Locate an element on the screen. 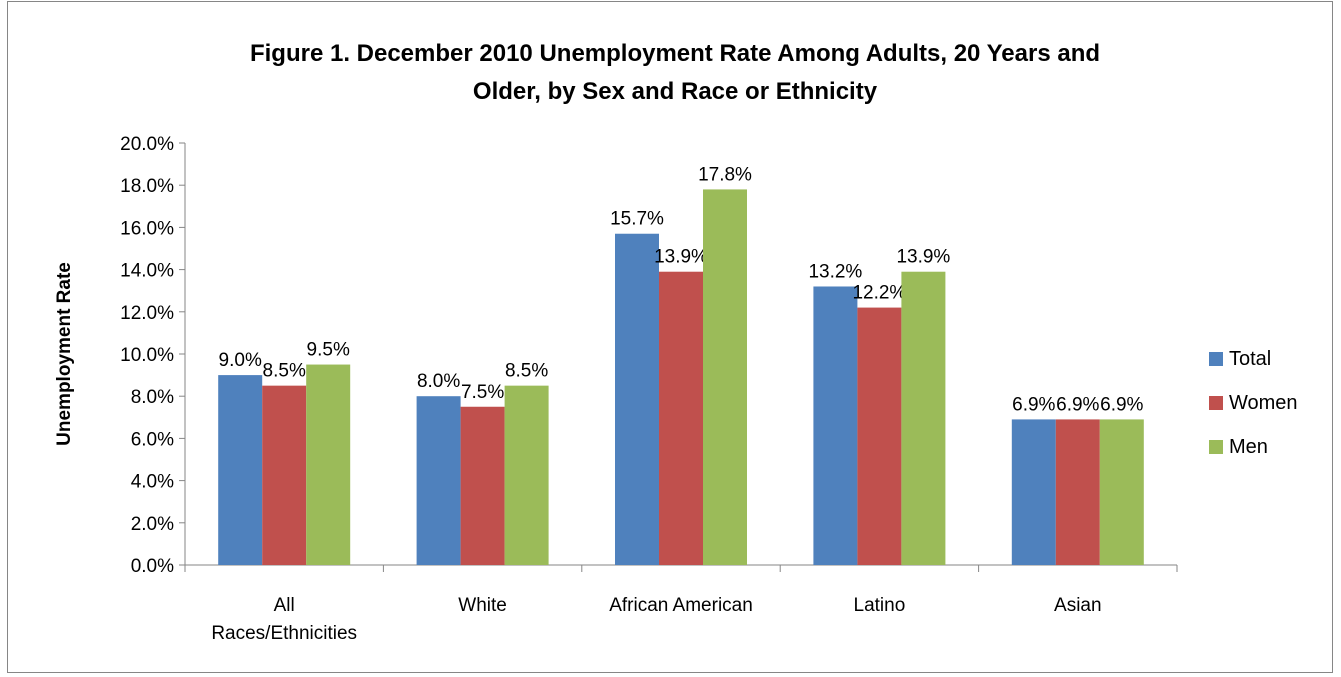  x-tick-label: Races/Ethnicities is located at coordinates (284, 633).